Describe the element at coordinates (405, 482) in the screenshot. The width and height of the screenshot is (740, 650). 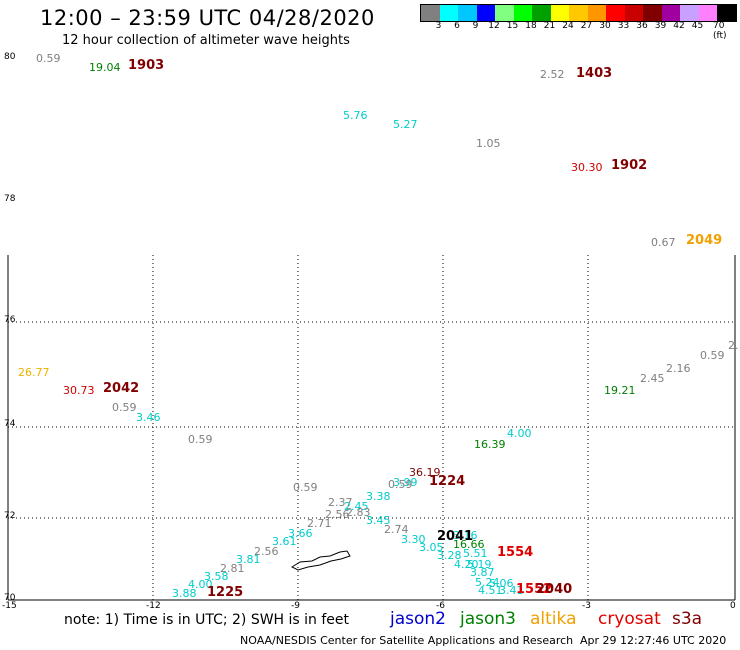
I see `wave-height-value: 3.99` at that location.